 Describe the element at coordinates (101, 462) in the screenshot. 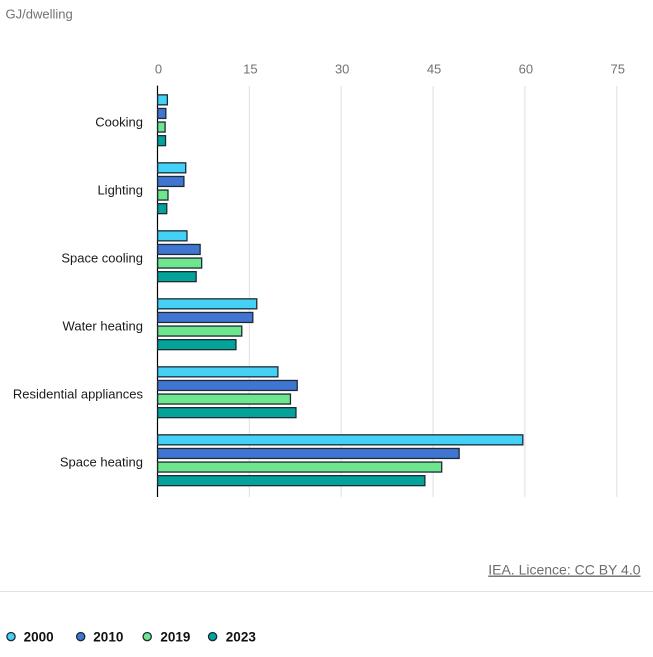

I see `svg-text: Space heating` at that location.